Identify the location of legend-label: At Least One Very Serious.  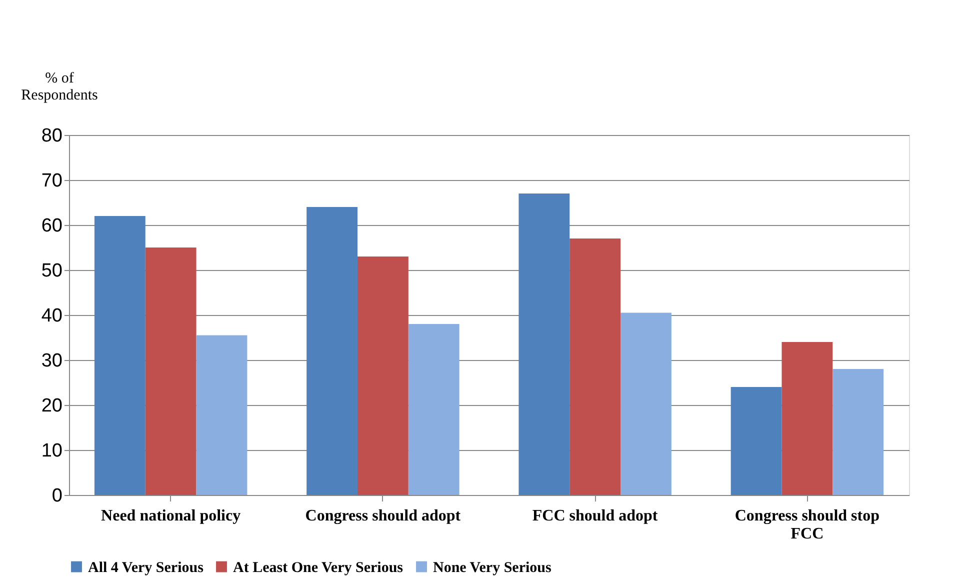
(318, 568).